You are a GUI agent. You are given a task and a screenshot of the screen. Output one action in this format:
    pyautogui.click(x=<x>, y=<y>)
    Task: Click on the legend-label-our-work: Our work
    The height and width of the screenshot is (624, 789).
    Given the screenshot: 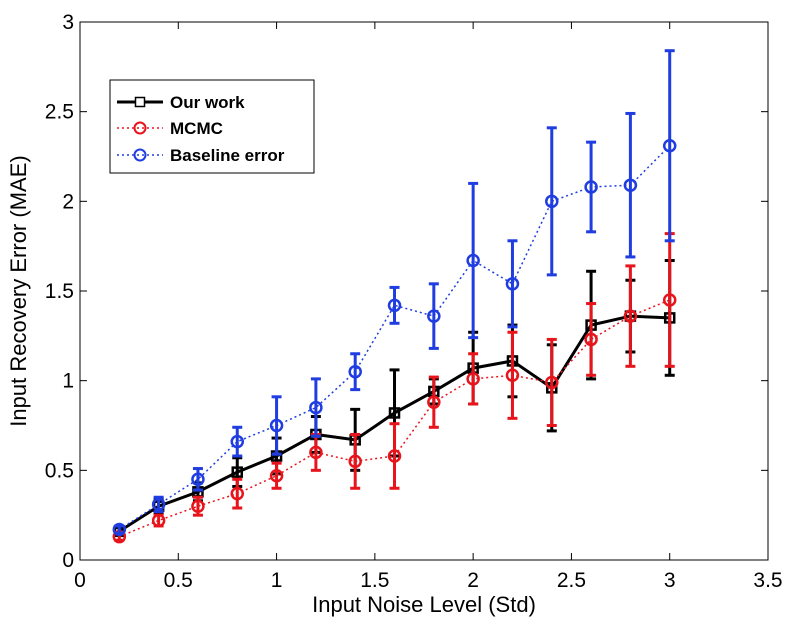 What is the action you would take?
    pyautogui.click(x=207, y=102)
    